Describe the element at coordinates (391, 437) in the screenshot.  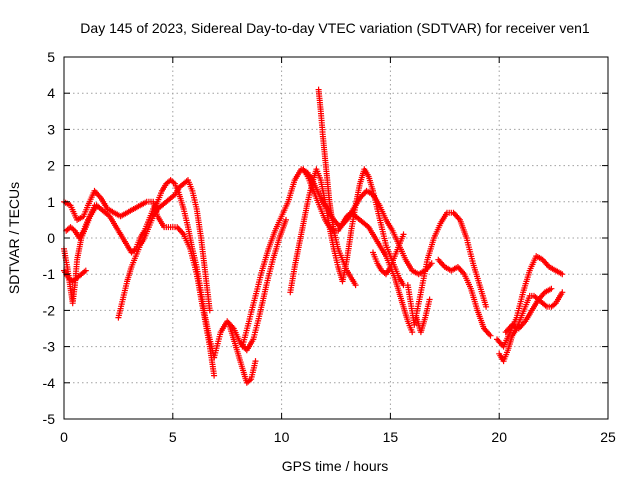
I see `x-tick-label: 15` at that location.